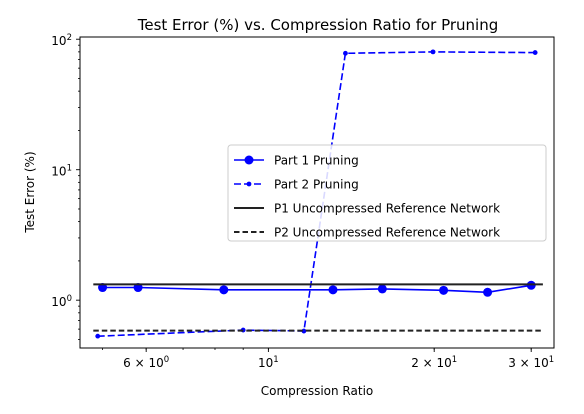  What do you see at coordinates (434, 362) in the screenshot?
I see `x-tick-label: 2 × 101` at bounding box center [434, 362].